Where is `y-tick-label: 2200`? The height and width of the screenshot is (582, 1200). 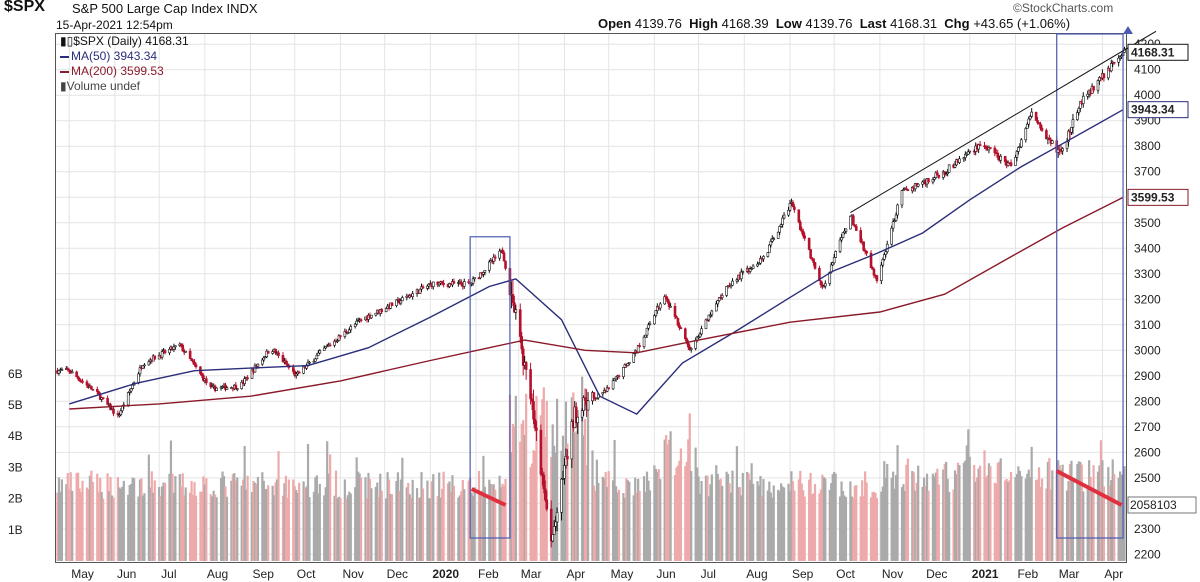 y-tick-label: 2200 is located at coordinates (1147, 554).